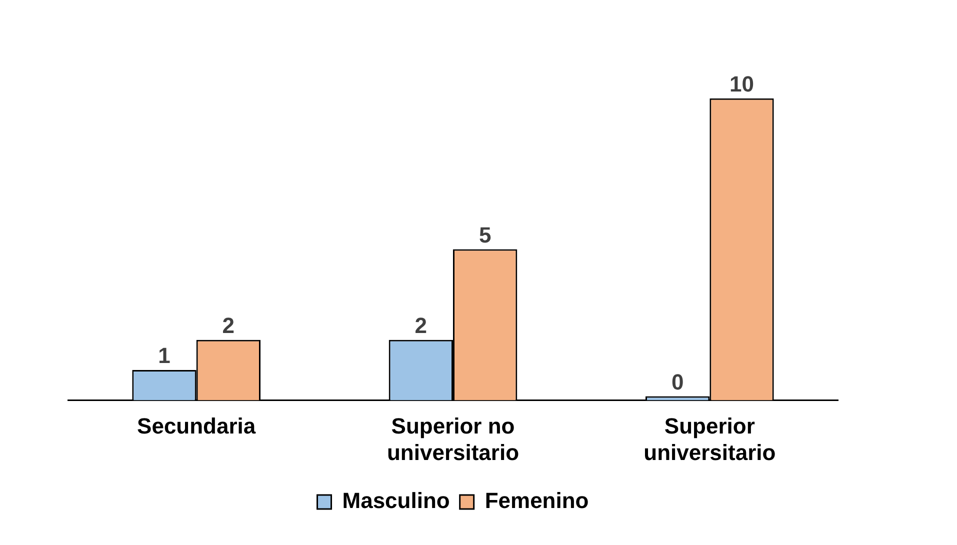  I want to click on data-label: 0, so click(677, 381).